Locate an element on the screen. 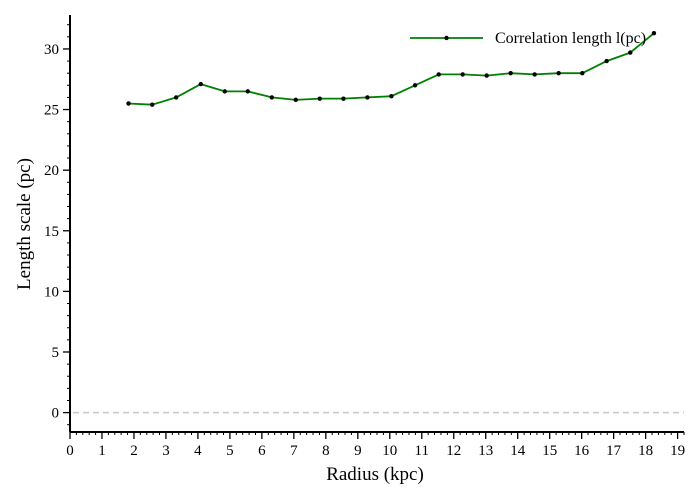 The height and width of the screenshot is (500, 700). x-tick-label: 10 is located at coordinates (389, 451).